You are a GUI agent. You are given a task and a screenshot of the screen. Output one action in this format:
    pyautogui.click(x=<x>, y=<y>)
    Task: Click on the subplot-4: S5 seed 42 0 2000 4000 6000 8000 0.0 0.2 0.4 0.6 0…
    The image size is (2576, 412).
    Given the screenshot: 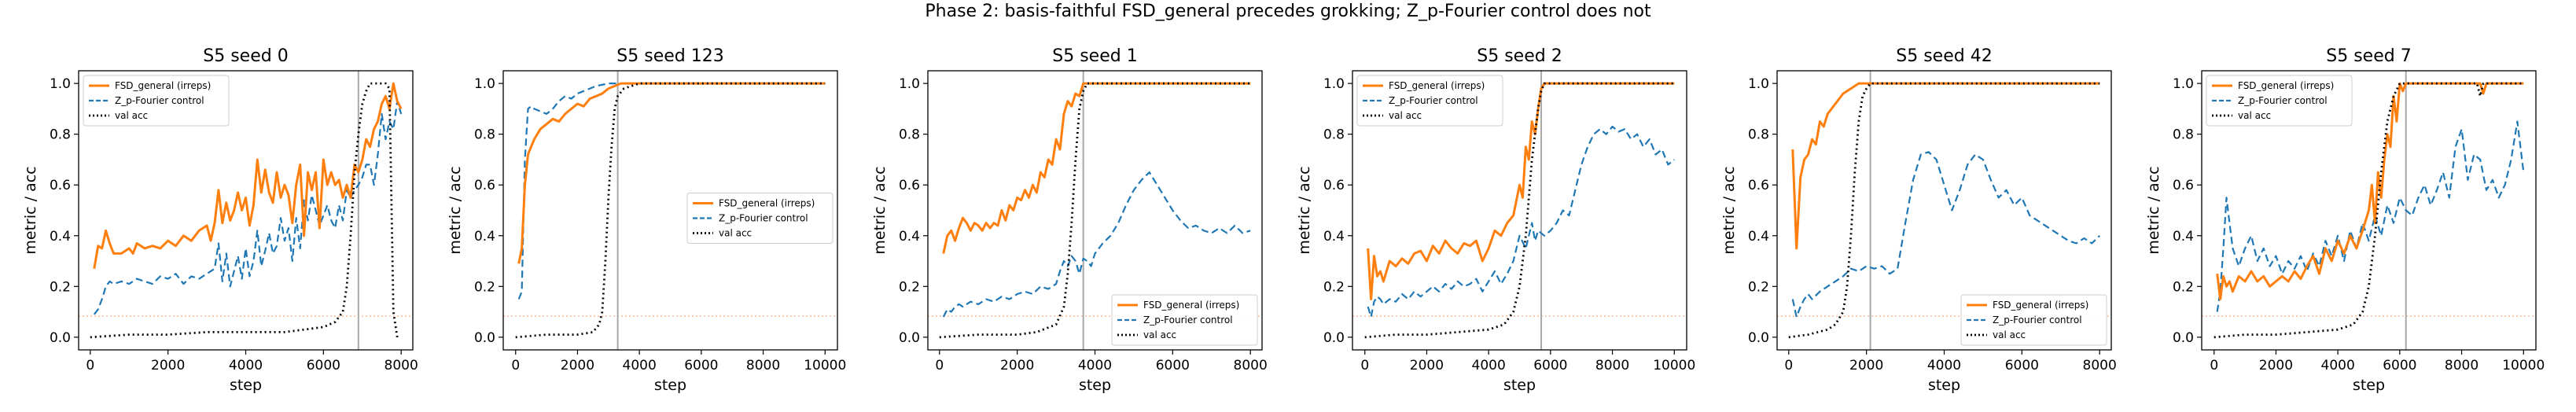 What is the action you would take?
    pyautogui.click(x=1918, y=220)
    